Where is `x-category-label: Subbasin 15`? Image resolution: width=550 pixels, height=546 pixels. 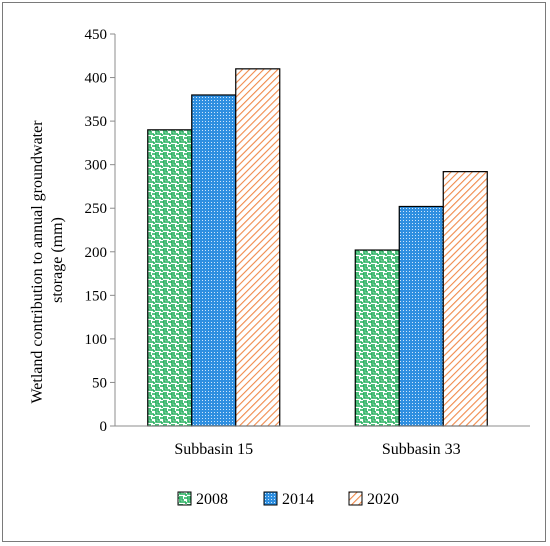 x-category-label: Subbasin 15 is located at coordinates (213, 449).